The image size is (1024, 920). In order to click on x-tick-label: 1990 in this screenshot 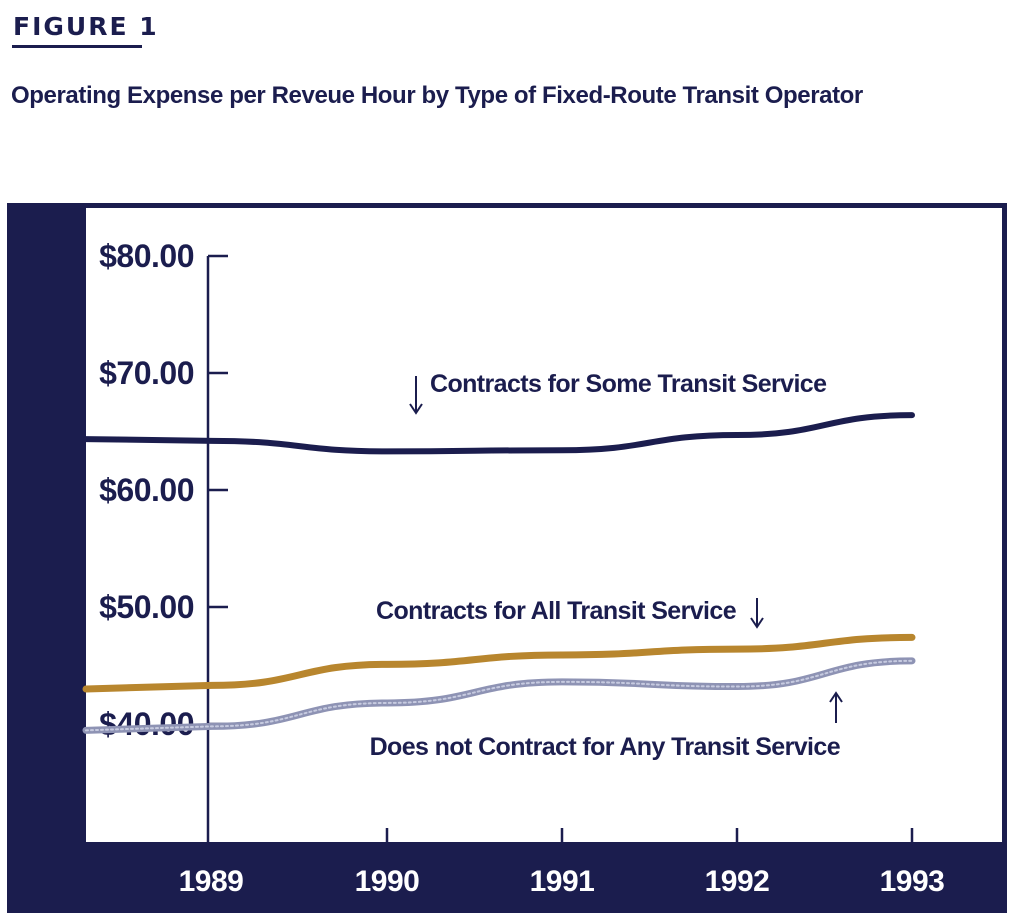, I will do `click(387, 881)`.